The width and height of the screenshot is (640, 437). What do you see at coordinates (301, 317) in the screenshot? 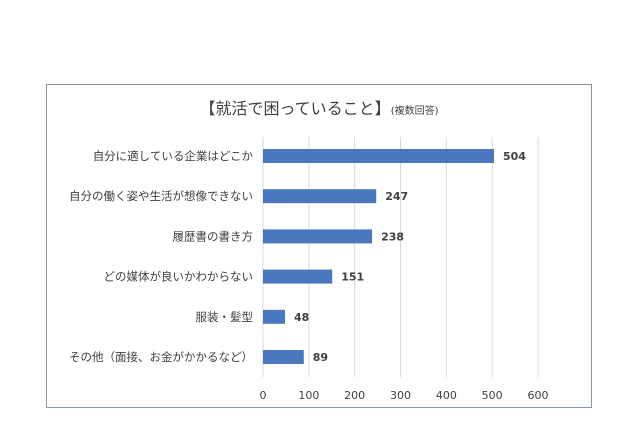
I see `data-label: 48` at bounding box center [301, 317].